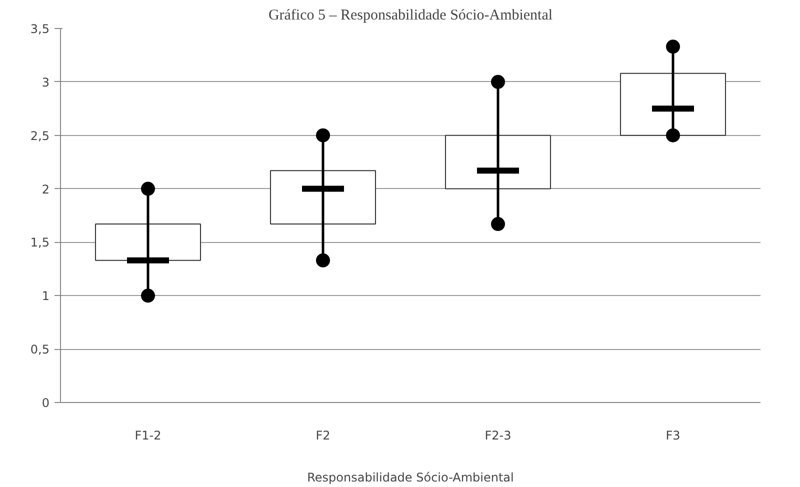 Image resolution: width=800 pixels, height=487 pixels. I want to click on x-tick-label: F1-2, so click(148, 435).